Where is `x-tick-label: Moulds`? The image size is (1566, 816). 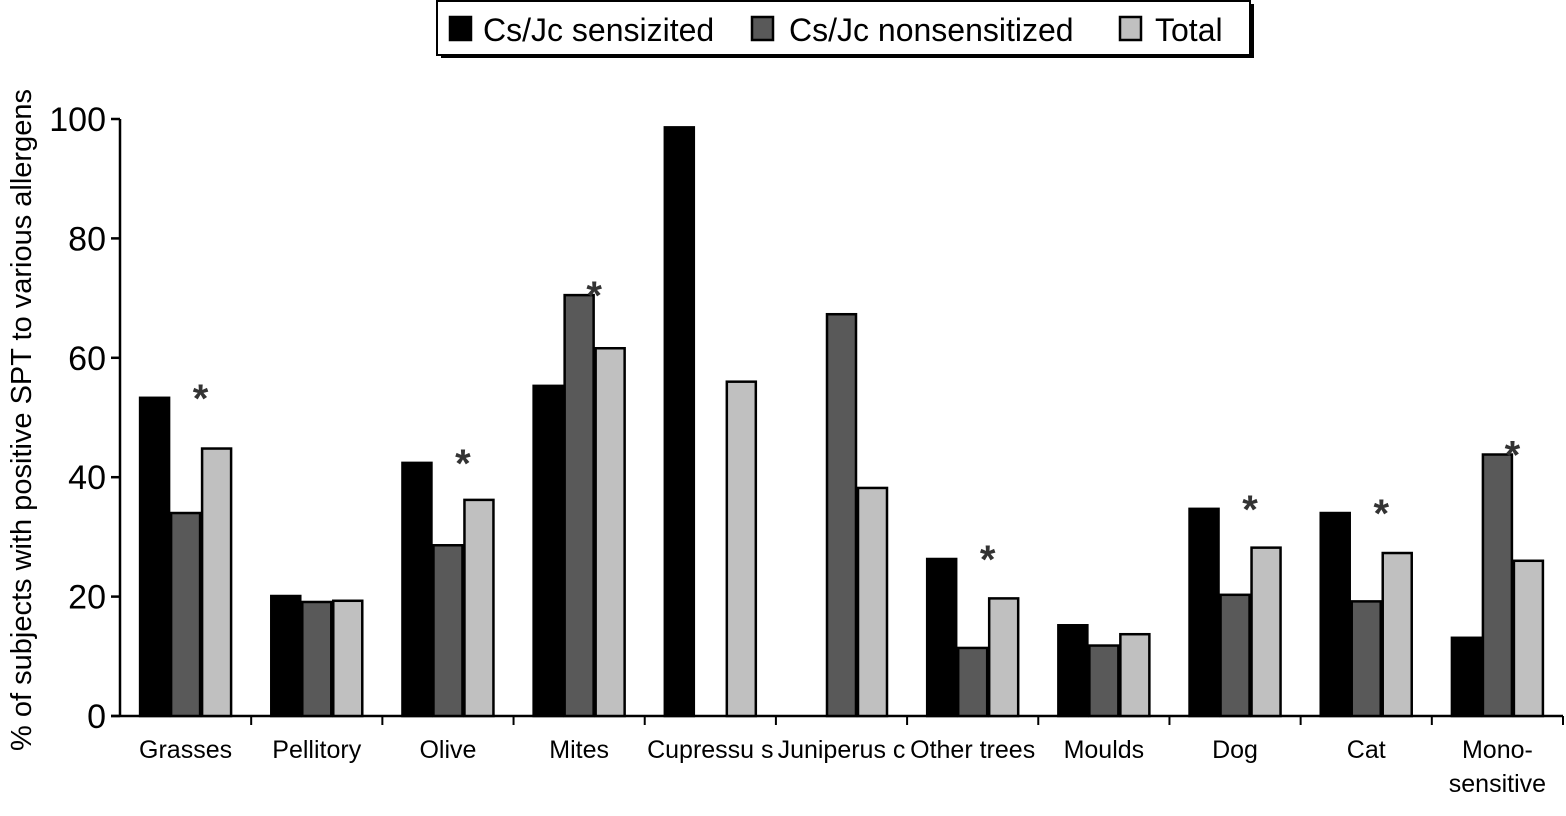 x-tick-label: Moulds is located at coordinates (1104, 750).